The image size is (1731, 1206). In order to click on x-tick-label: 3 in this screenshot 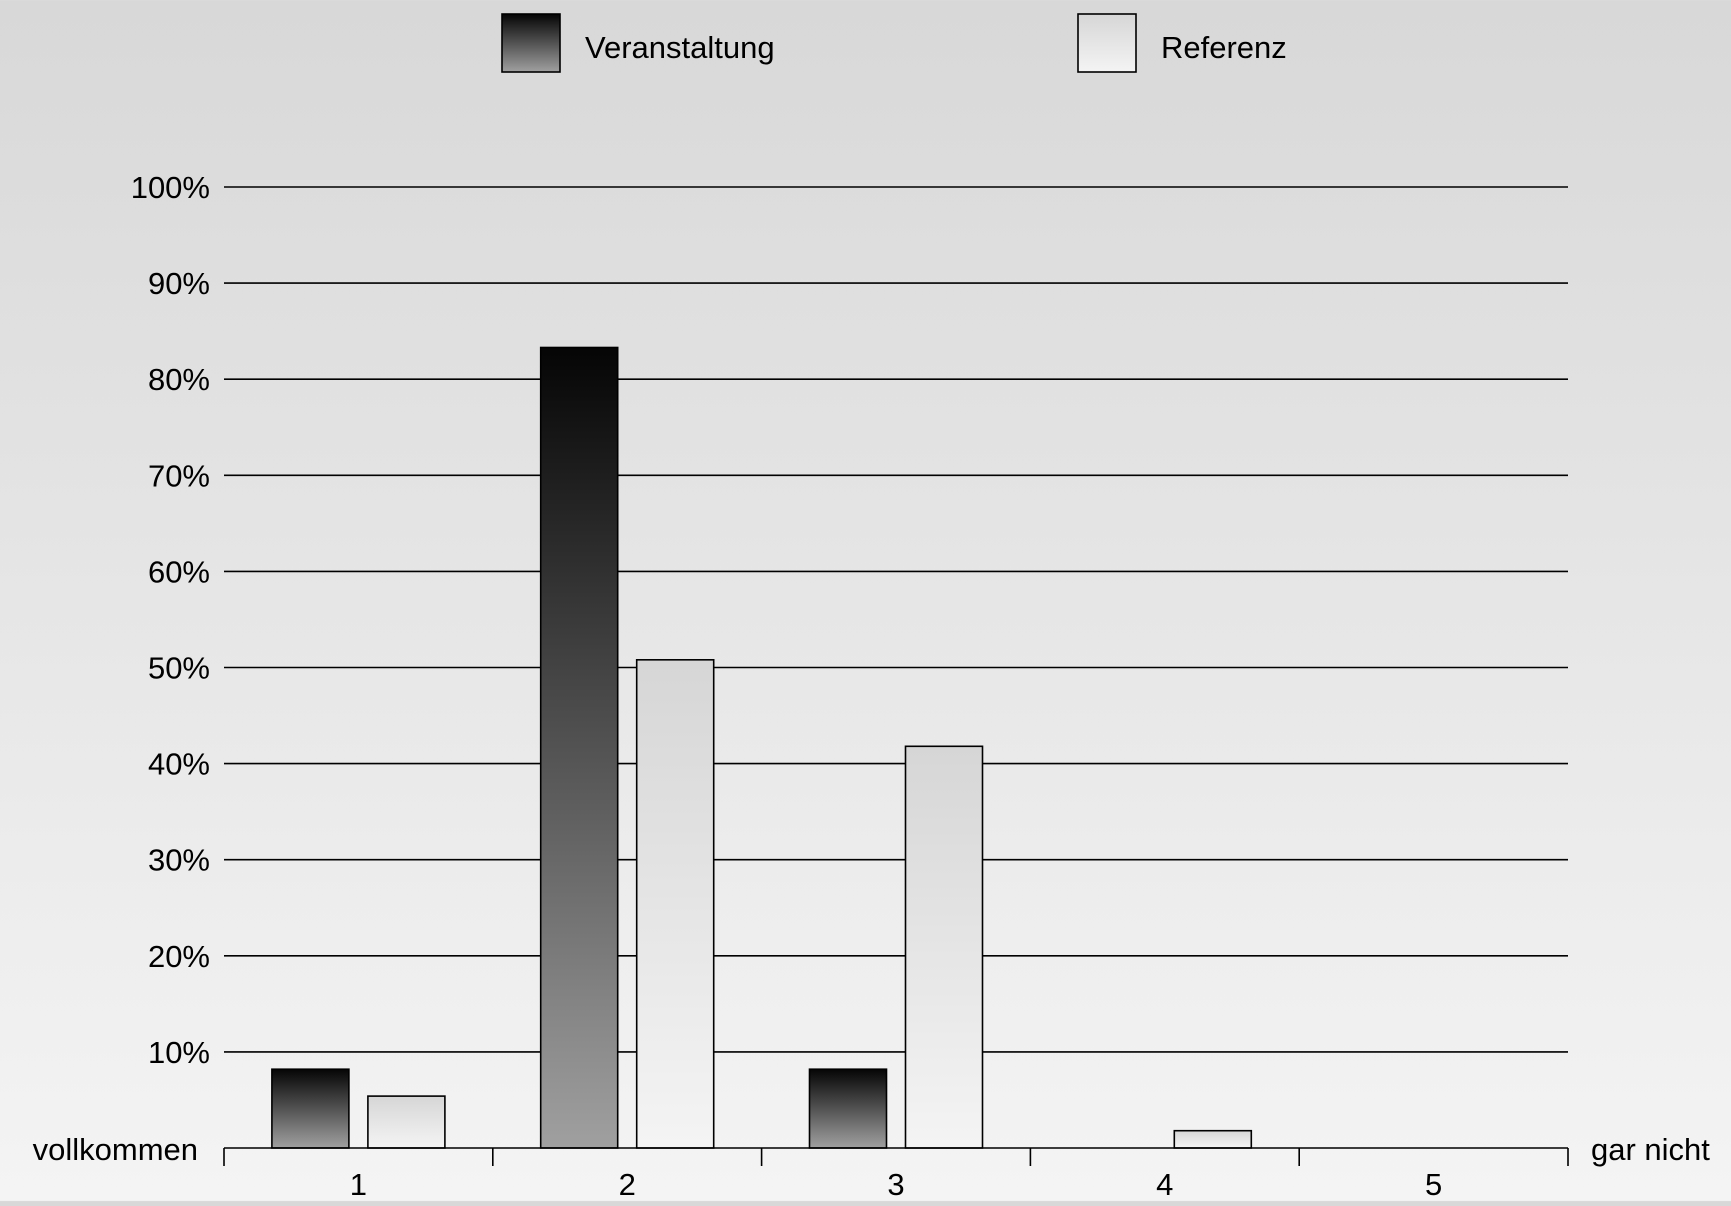, I will do `click(895, 1184)`.